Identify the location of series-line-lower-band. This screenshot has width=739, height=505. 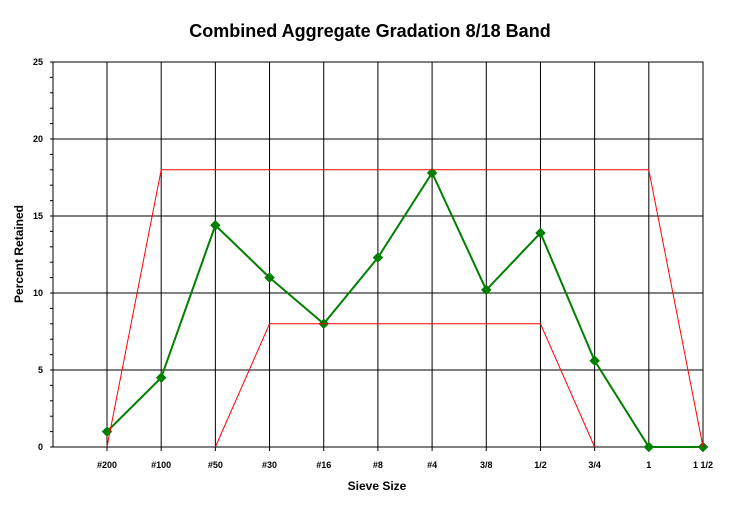
(405, 385).